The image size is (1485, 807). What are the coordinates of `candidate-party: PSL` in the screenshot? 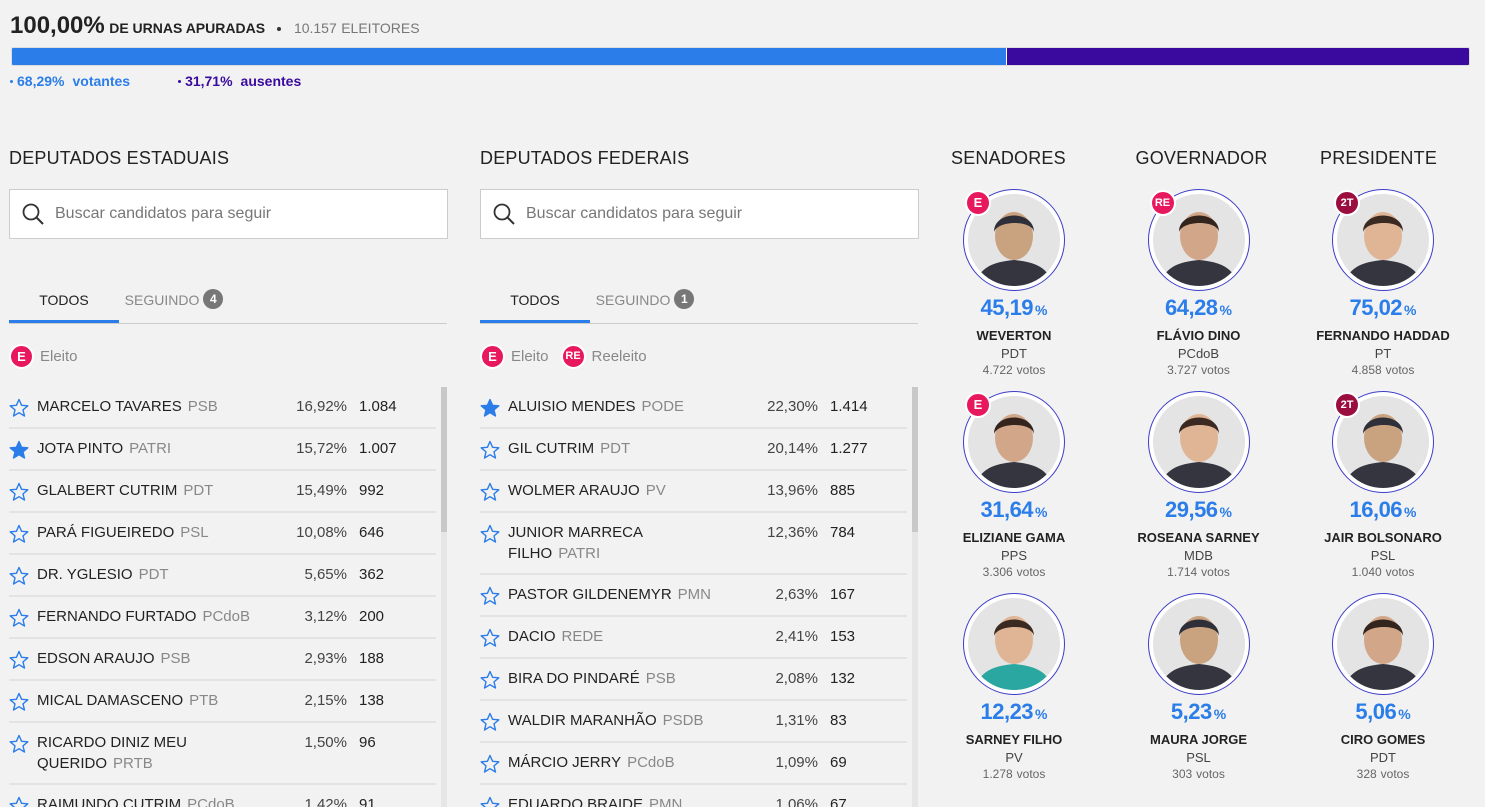 It's located at (1199, 757).